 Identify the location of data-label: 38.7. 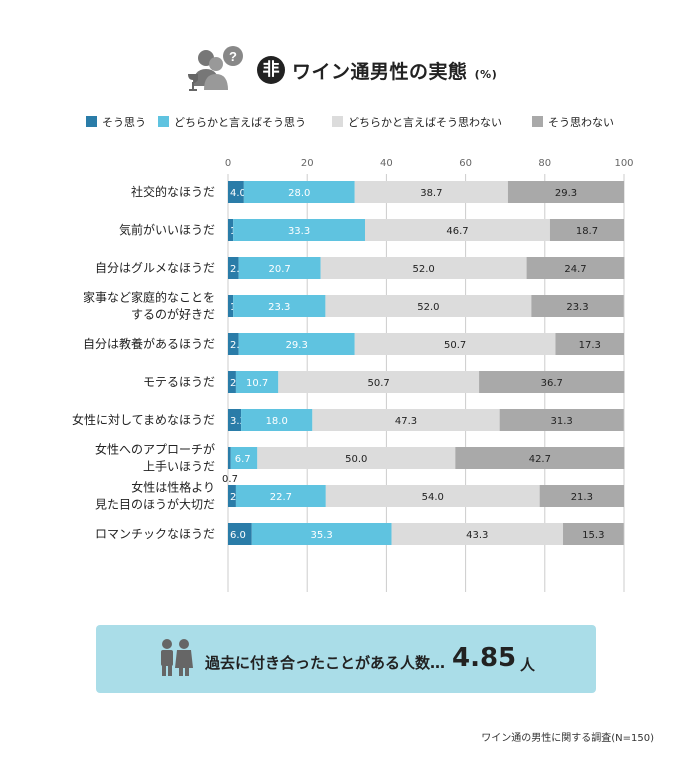
(431, 193).